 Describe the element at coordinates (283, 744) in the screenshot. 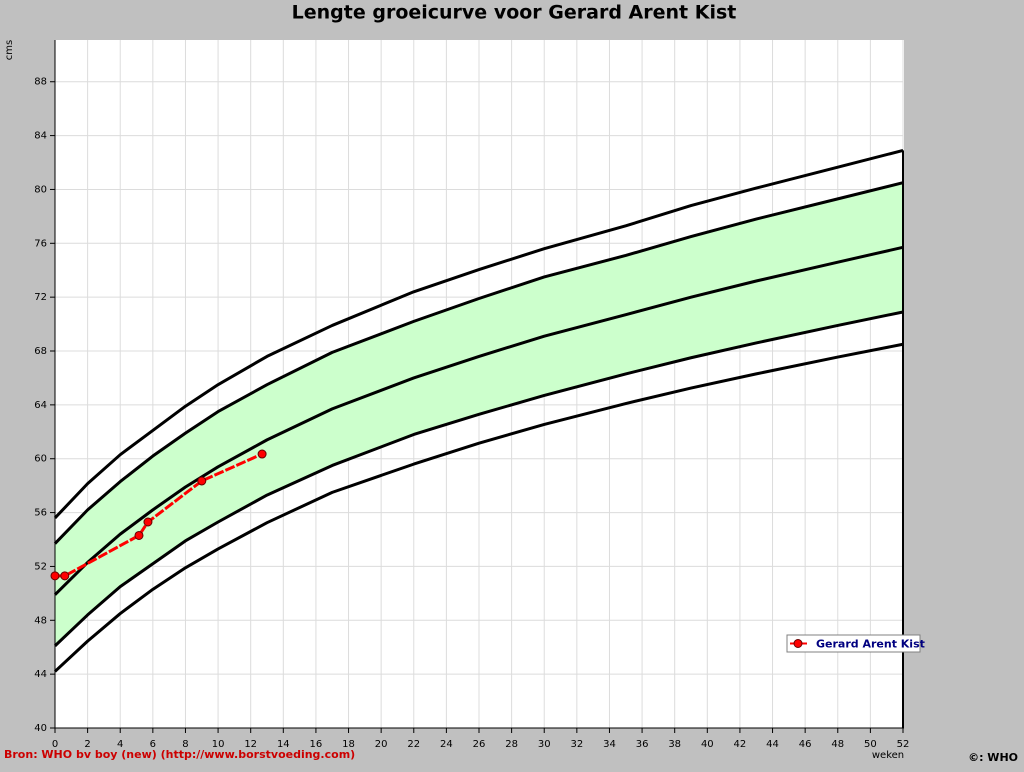

I see `x-tick-label: 14` at that location.